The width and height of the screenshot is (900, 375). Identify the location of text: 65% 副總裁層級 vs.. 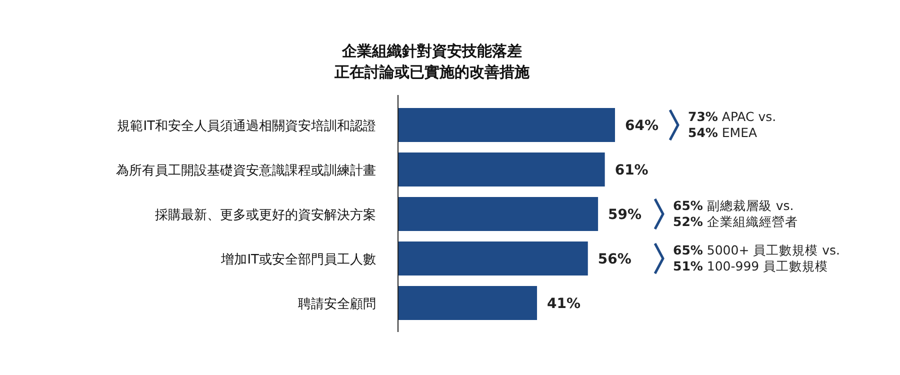
(733, 205).